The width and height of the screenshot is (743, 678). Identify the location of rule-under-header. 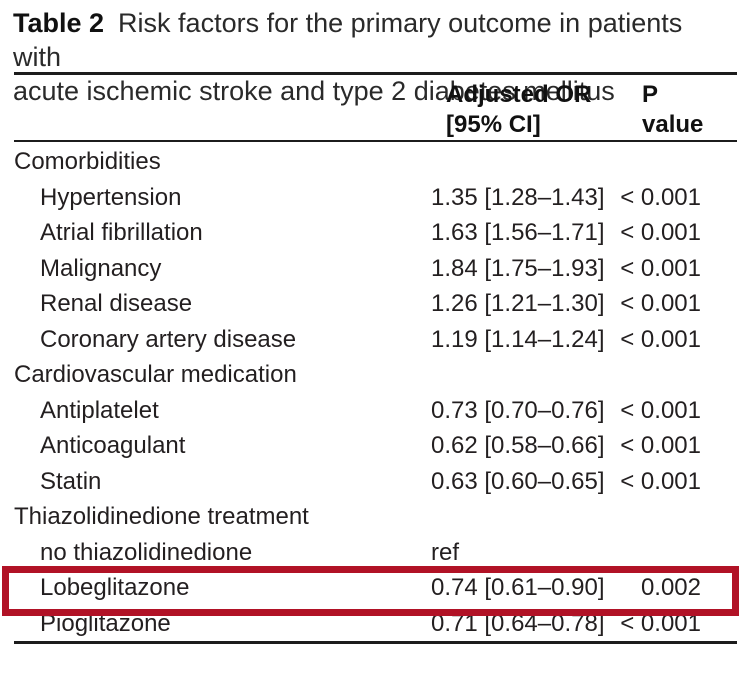
(375, 141).